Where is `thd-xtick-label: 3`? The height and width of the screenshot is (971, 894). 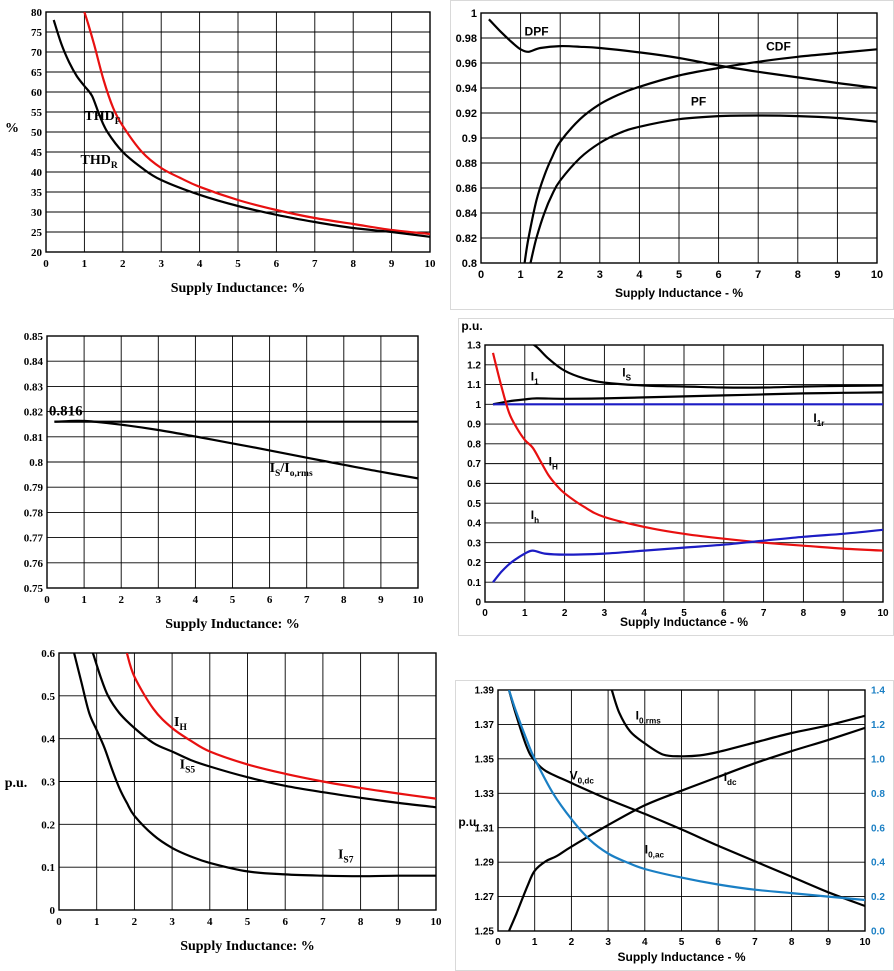 thd-xtick-label: 3 is located at coordinates (161, 264).